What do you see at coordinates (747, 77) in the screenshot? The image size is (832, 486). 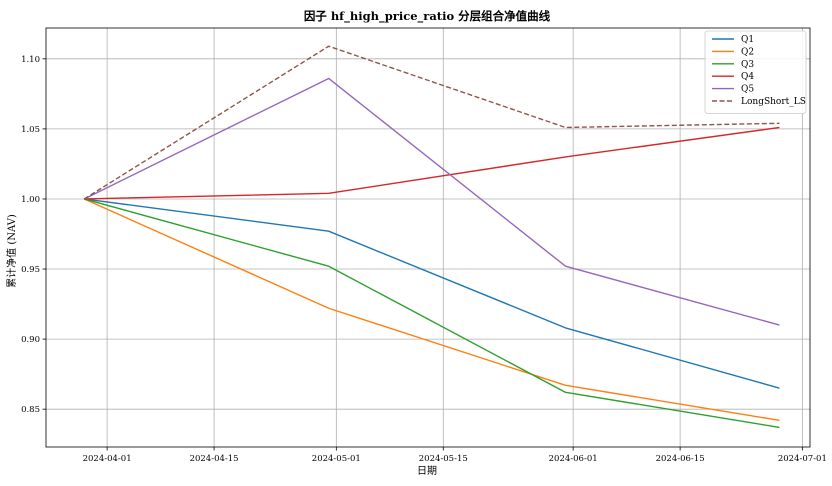 I see `legend-label: Q4` at bounding box center [747, 77].